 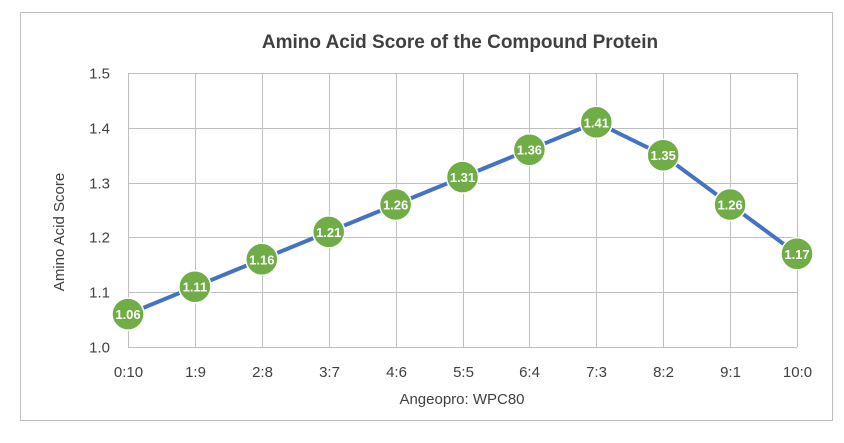 I want to click on x-tick-label: 1:9, so click(x=195, y=372).